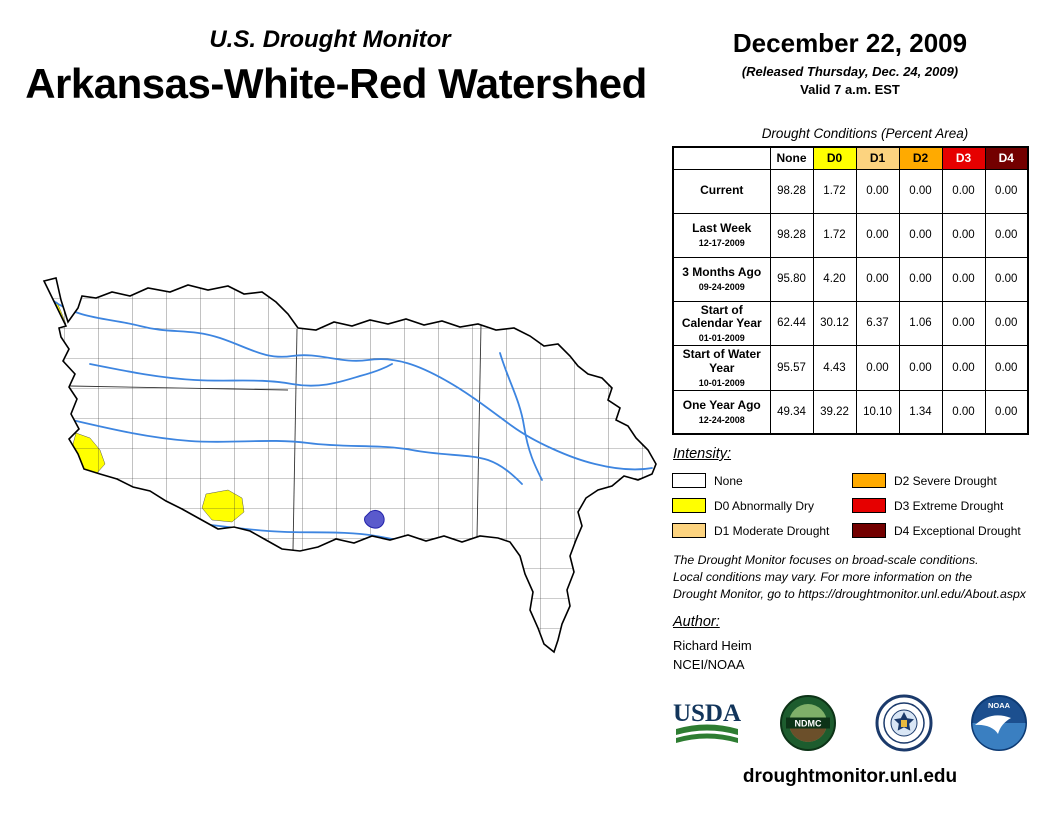 The height and width of the screenshot is (816, 1056). What do you see at coordinates (750, 530) in the screenshot?
I see `legend-item-d1: D1 Moderate Drought` at bounding box center [750, 530].